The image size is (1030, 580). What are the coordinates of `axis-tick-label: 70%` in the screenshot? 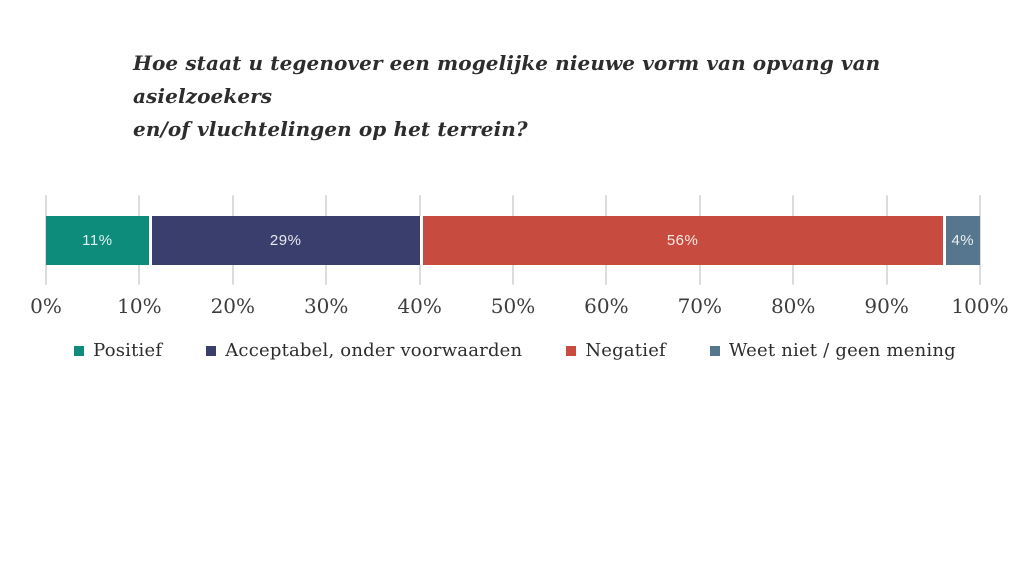 It's located at (700, 306).